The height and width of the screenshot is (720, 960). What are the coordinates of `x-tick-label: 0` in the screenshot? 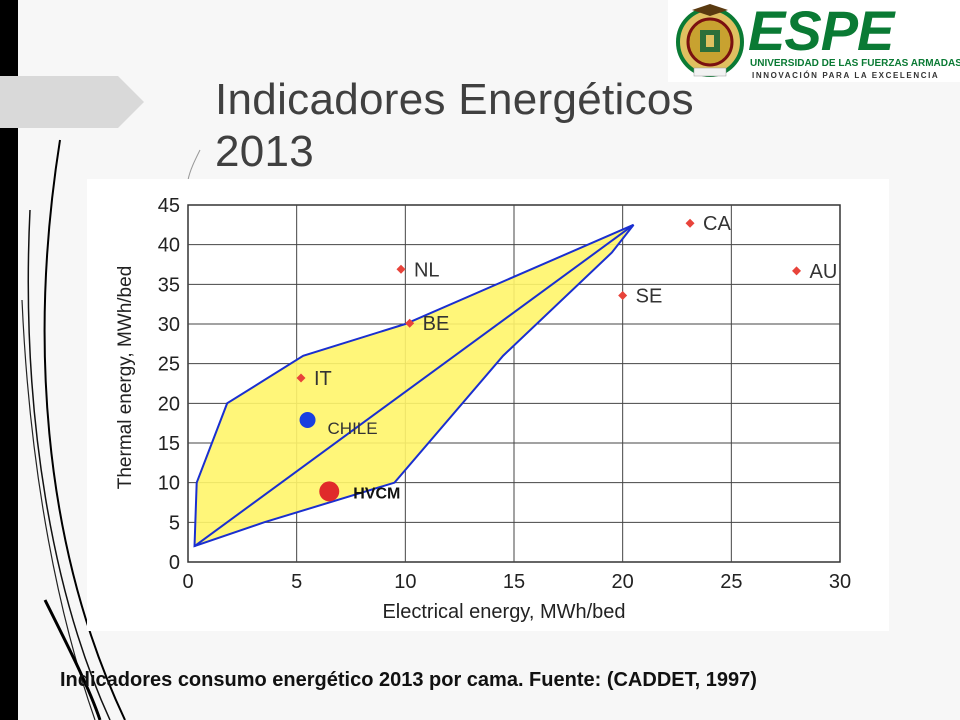 It's located at (187, 582).